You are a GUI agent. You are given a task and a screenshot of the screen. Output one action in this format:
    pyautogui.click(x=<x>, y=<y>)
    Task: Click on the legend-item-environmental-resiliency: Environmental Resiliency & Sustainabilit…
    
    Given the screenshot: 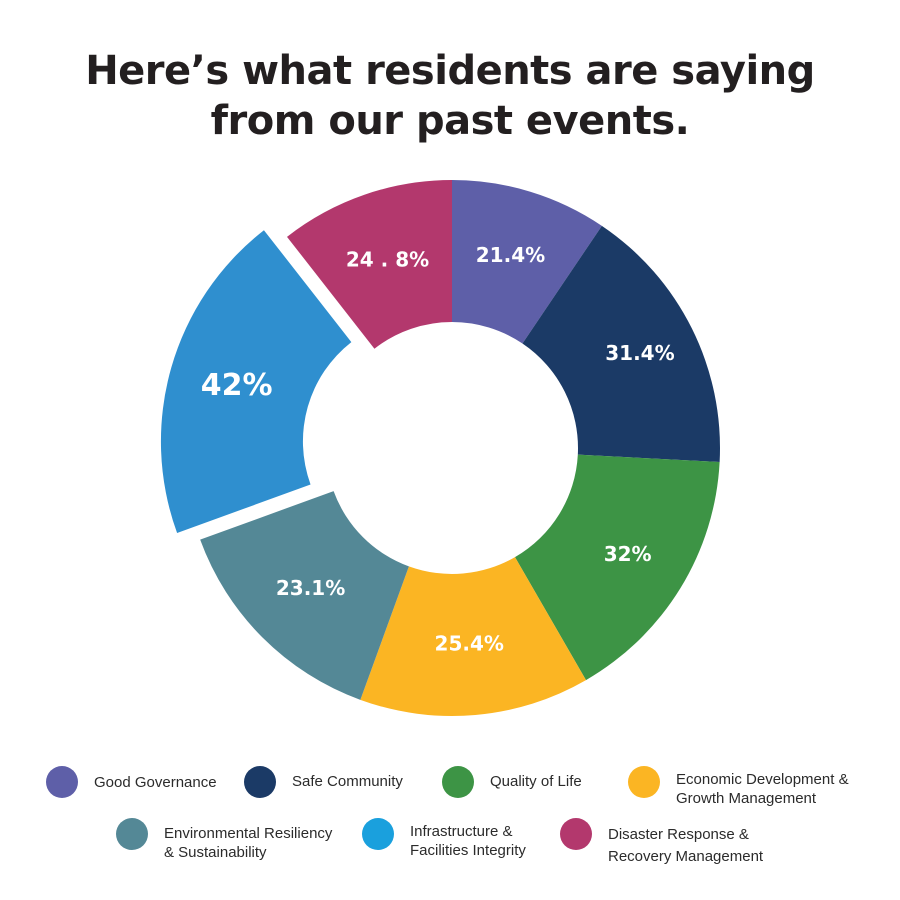 What is the action you would take?
    pyautogui.click(x=224, y=840)
    